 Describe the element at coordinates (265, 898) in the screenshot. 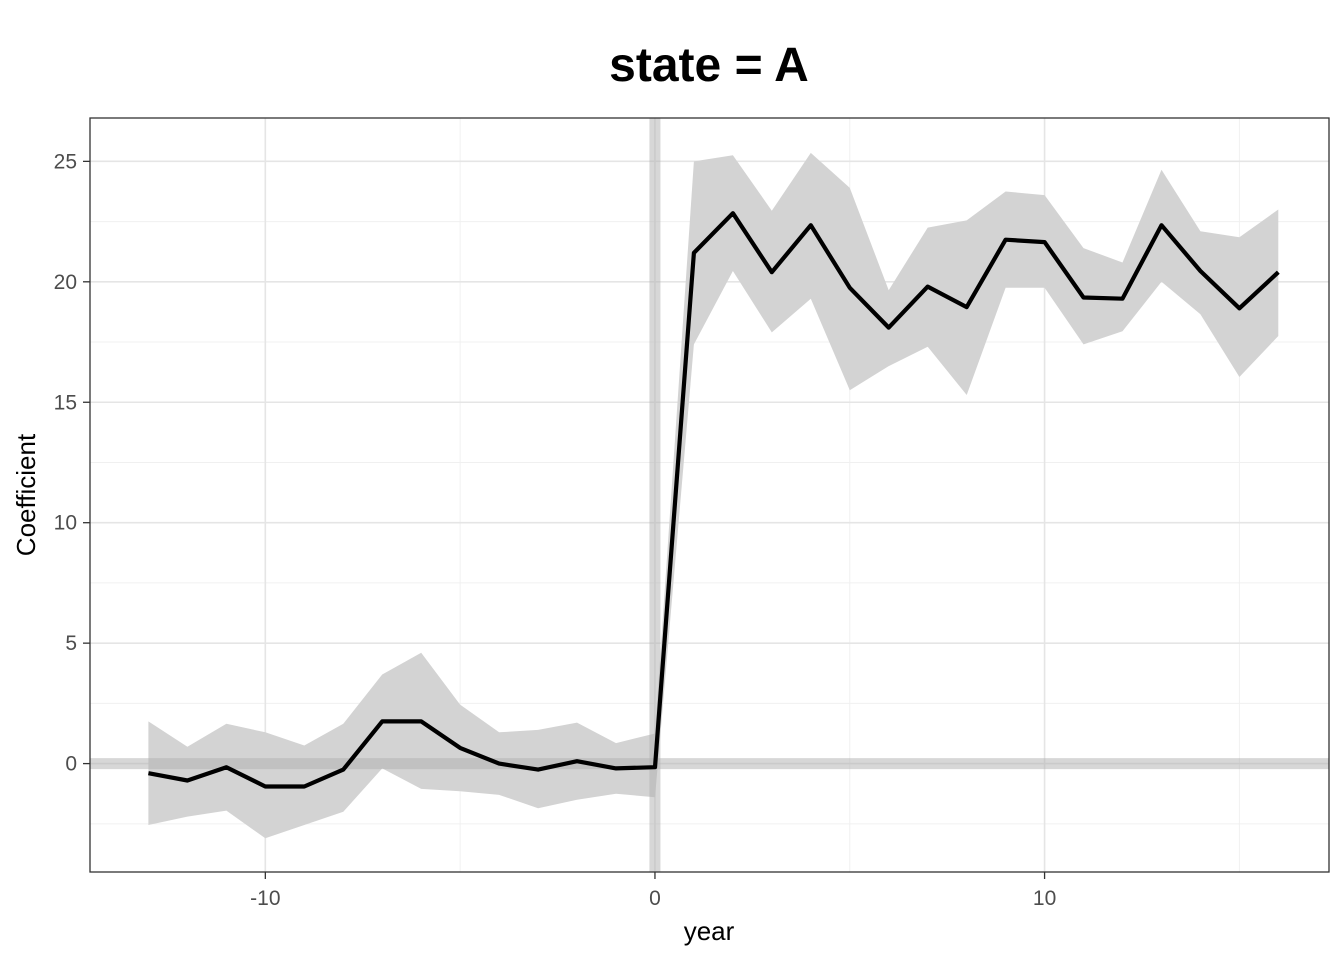

I see `x-tick-label: -10` at that location.